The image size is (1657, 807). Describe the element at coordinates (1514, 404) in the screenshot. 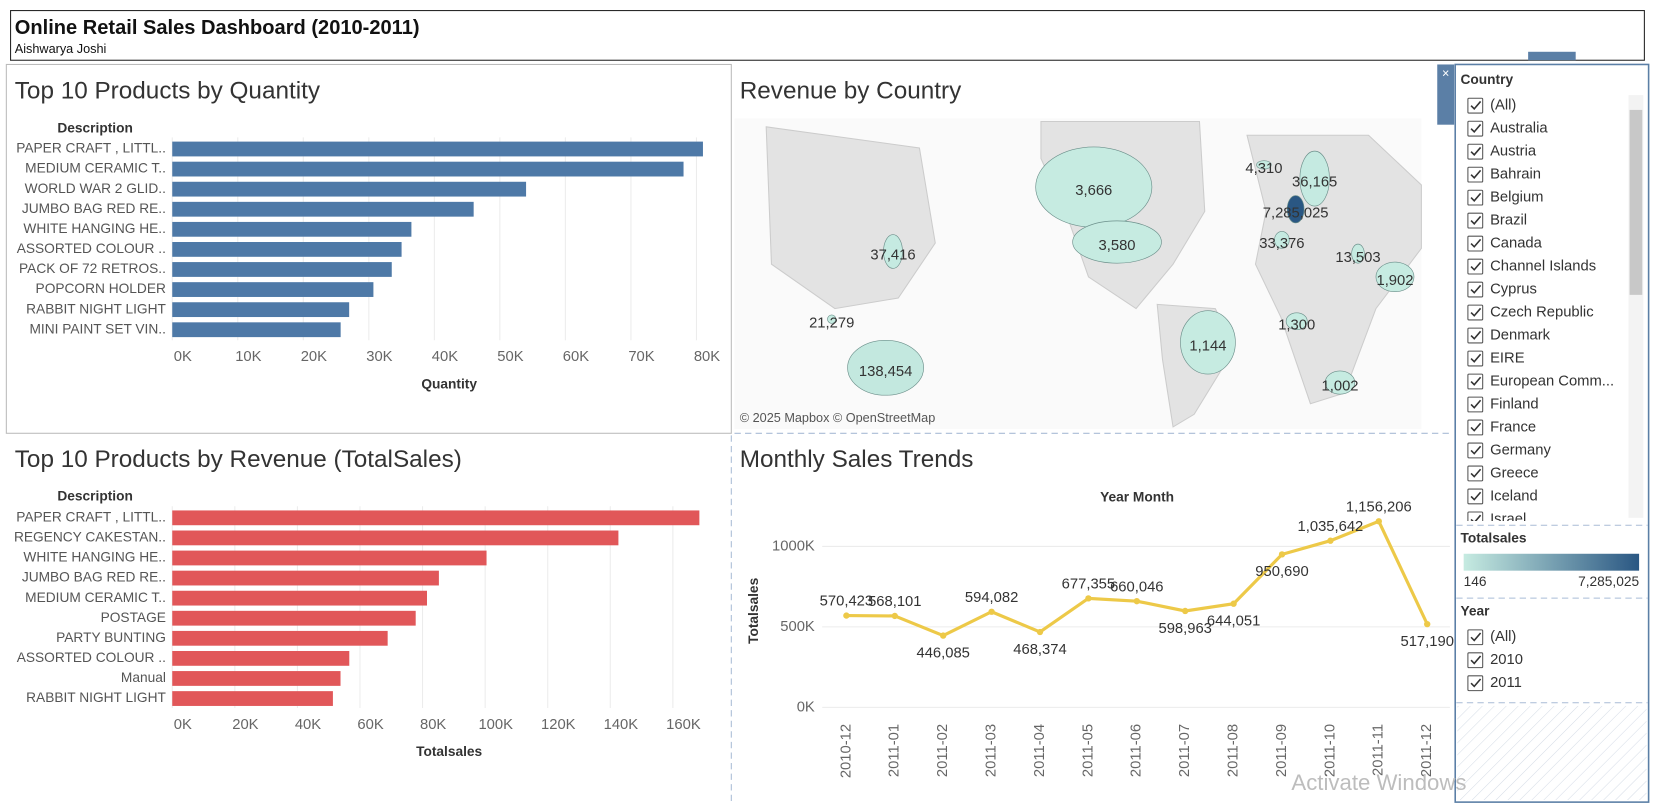

I see `filter-item: Finland` at that location.